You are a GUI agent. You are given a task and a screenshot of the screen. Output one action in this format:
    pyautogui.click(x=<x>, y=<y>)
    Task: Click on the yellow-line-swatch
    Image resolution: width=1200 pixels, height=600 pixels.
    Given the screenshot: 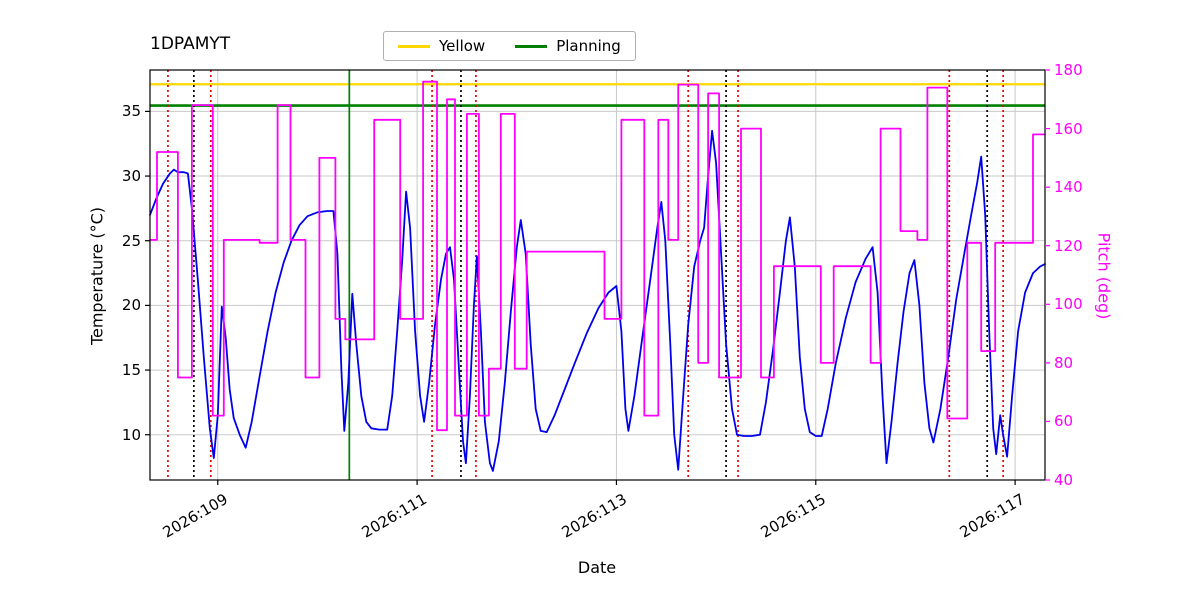 What is the action you would take?
    pyautogui.click(x=414, y=46)
    